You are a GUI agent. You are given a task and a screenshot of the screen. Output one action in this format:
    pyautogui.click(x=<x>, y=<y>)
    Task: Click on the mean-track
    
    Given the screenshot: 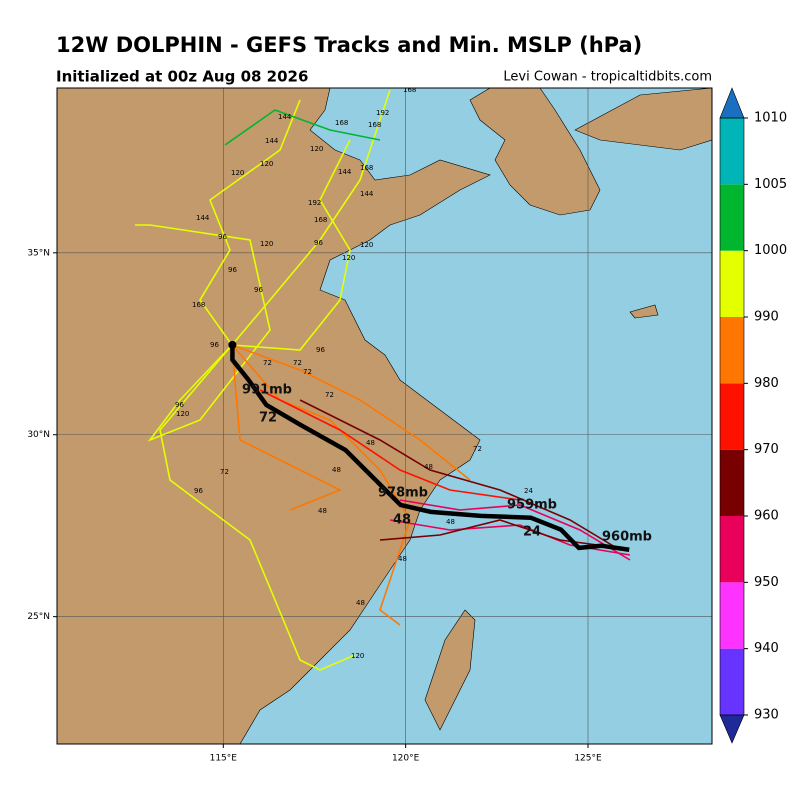 What is the action you would take?
    pyautogui.click(x=430, y=448)
    